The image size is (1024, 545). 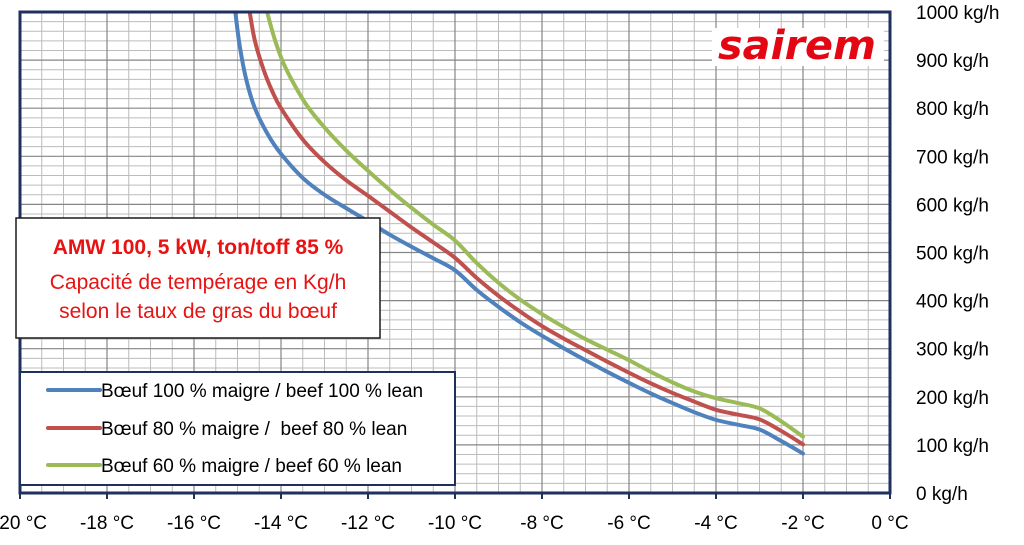 What do you see at coordinates (957, 13) in the screenshot?
I see `y-tick-label: 1000 kg/h` at bounding box center [957, 13].